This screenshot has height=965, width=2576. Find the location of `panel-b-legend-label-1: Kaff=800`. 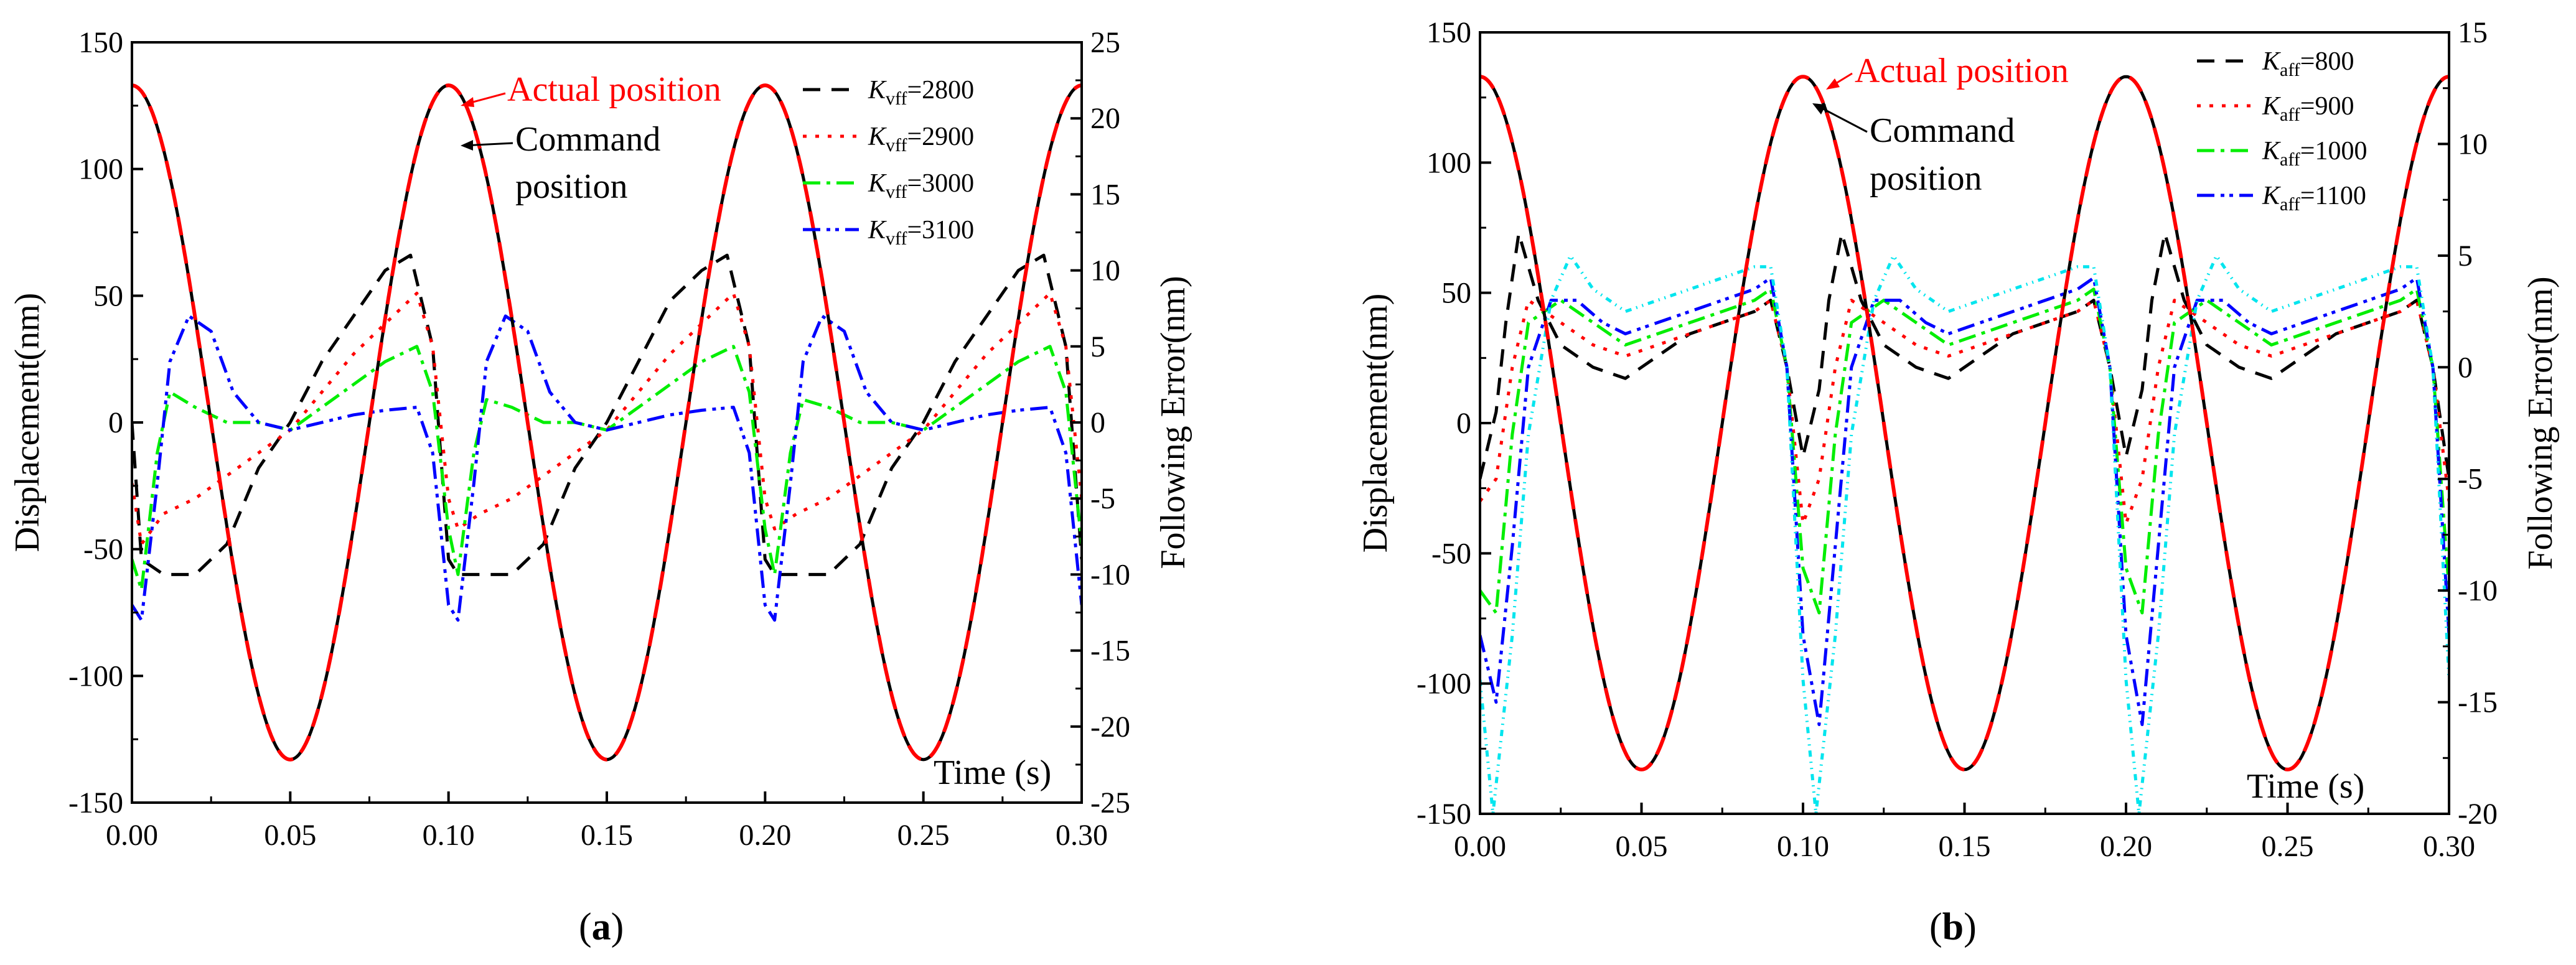

panel-b-legend-label-1: Kaff=800 is located at coordinates (2308, 63).